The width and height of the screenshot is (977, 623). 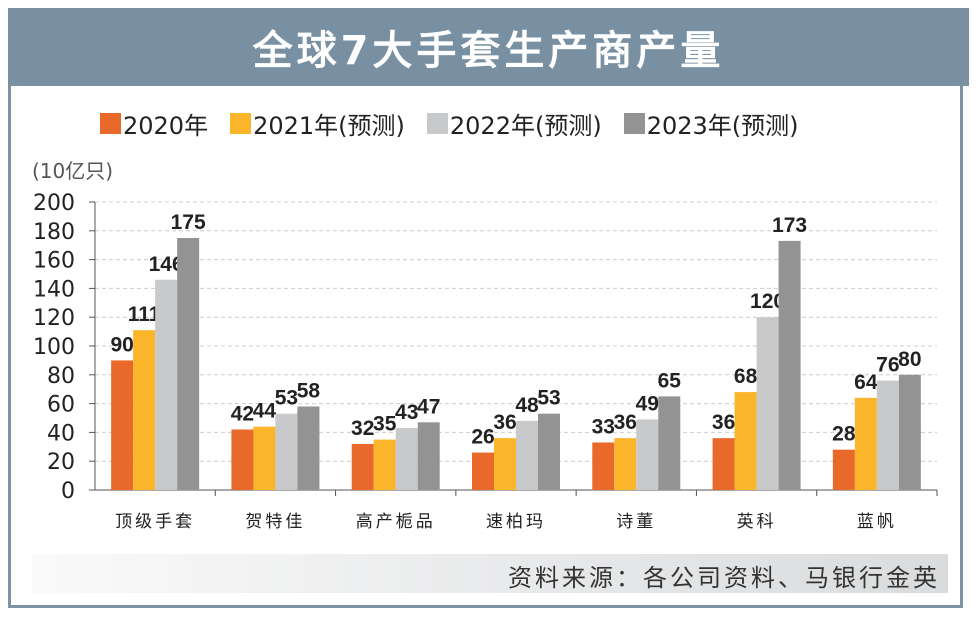 I want to click on y-tick-label: 80, so click(x=61, y=376).